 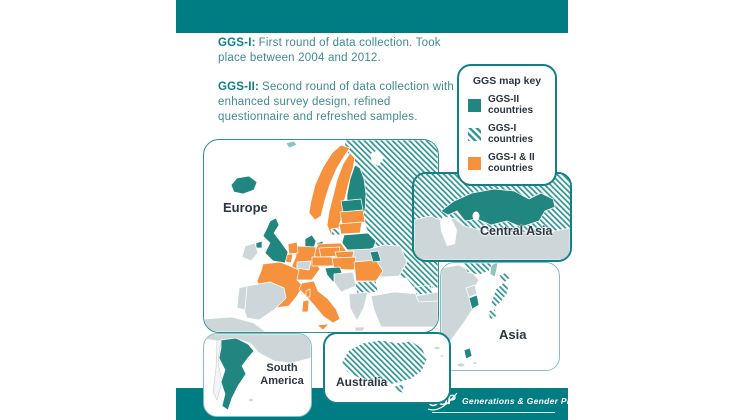 What do you see at coordinates (474, 302) in the screenshot?
I see `country-south-korea` at bounding box center [474, 302].